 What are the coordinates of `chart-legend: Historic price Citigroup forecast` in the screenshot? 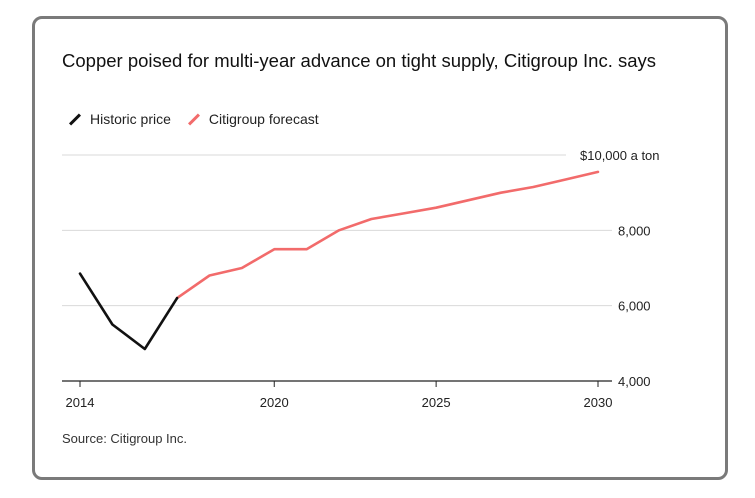 It's located at (201, 119).